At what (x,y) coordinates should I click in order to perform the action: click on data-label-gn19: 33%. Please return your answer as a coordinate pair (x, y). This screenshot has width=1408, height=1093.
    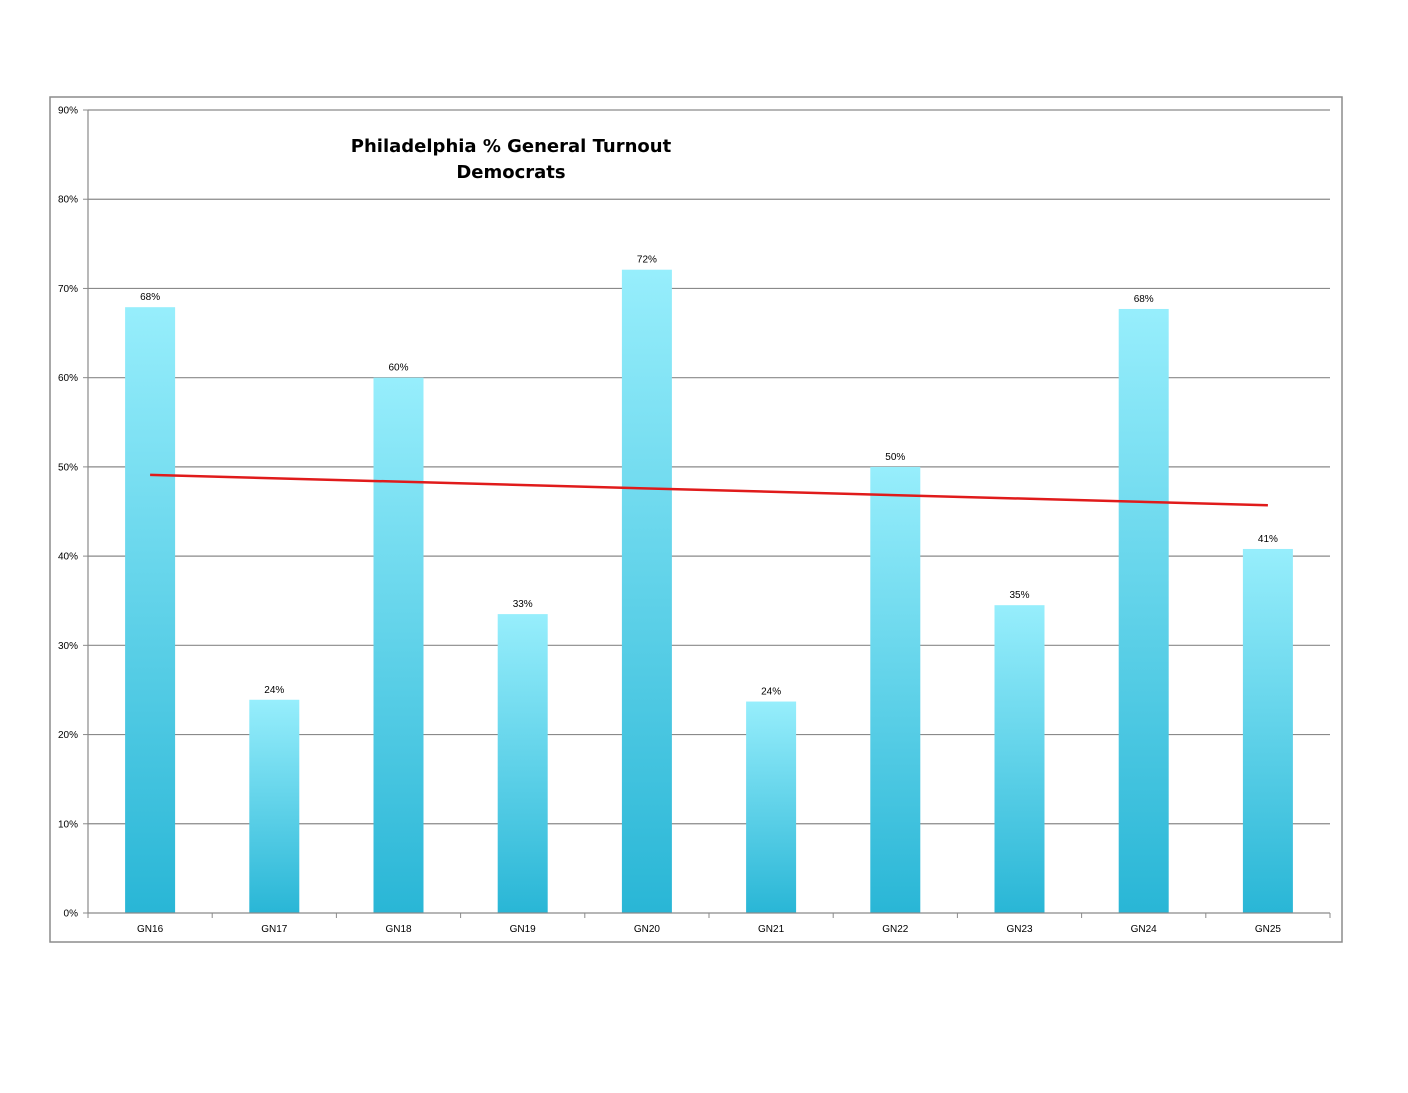
    Looking at the image, I should click on (523, 604).